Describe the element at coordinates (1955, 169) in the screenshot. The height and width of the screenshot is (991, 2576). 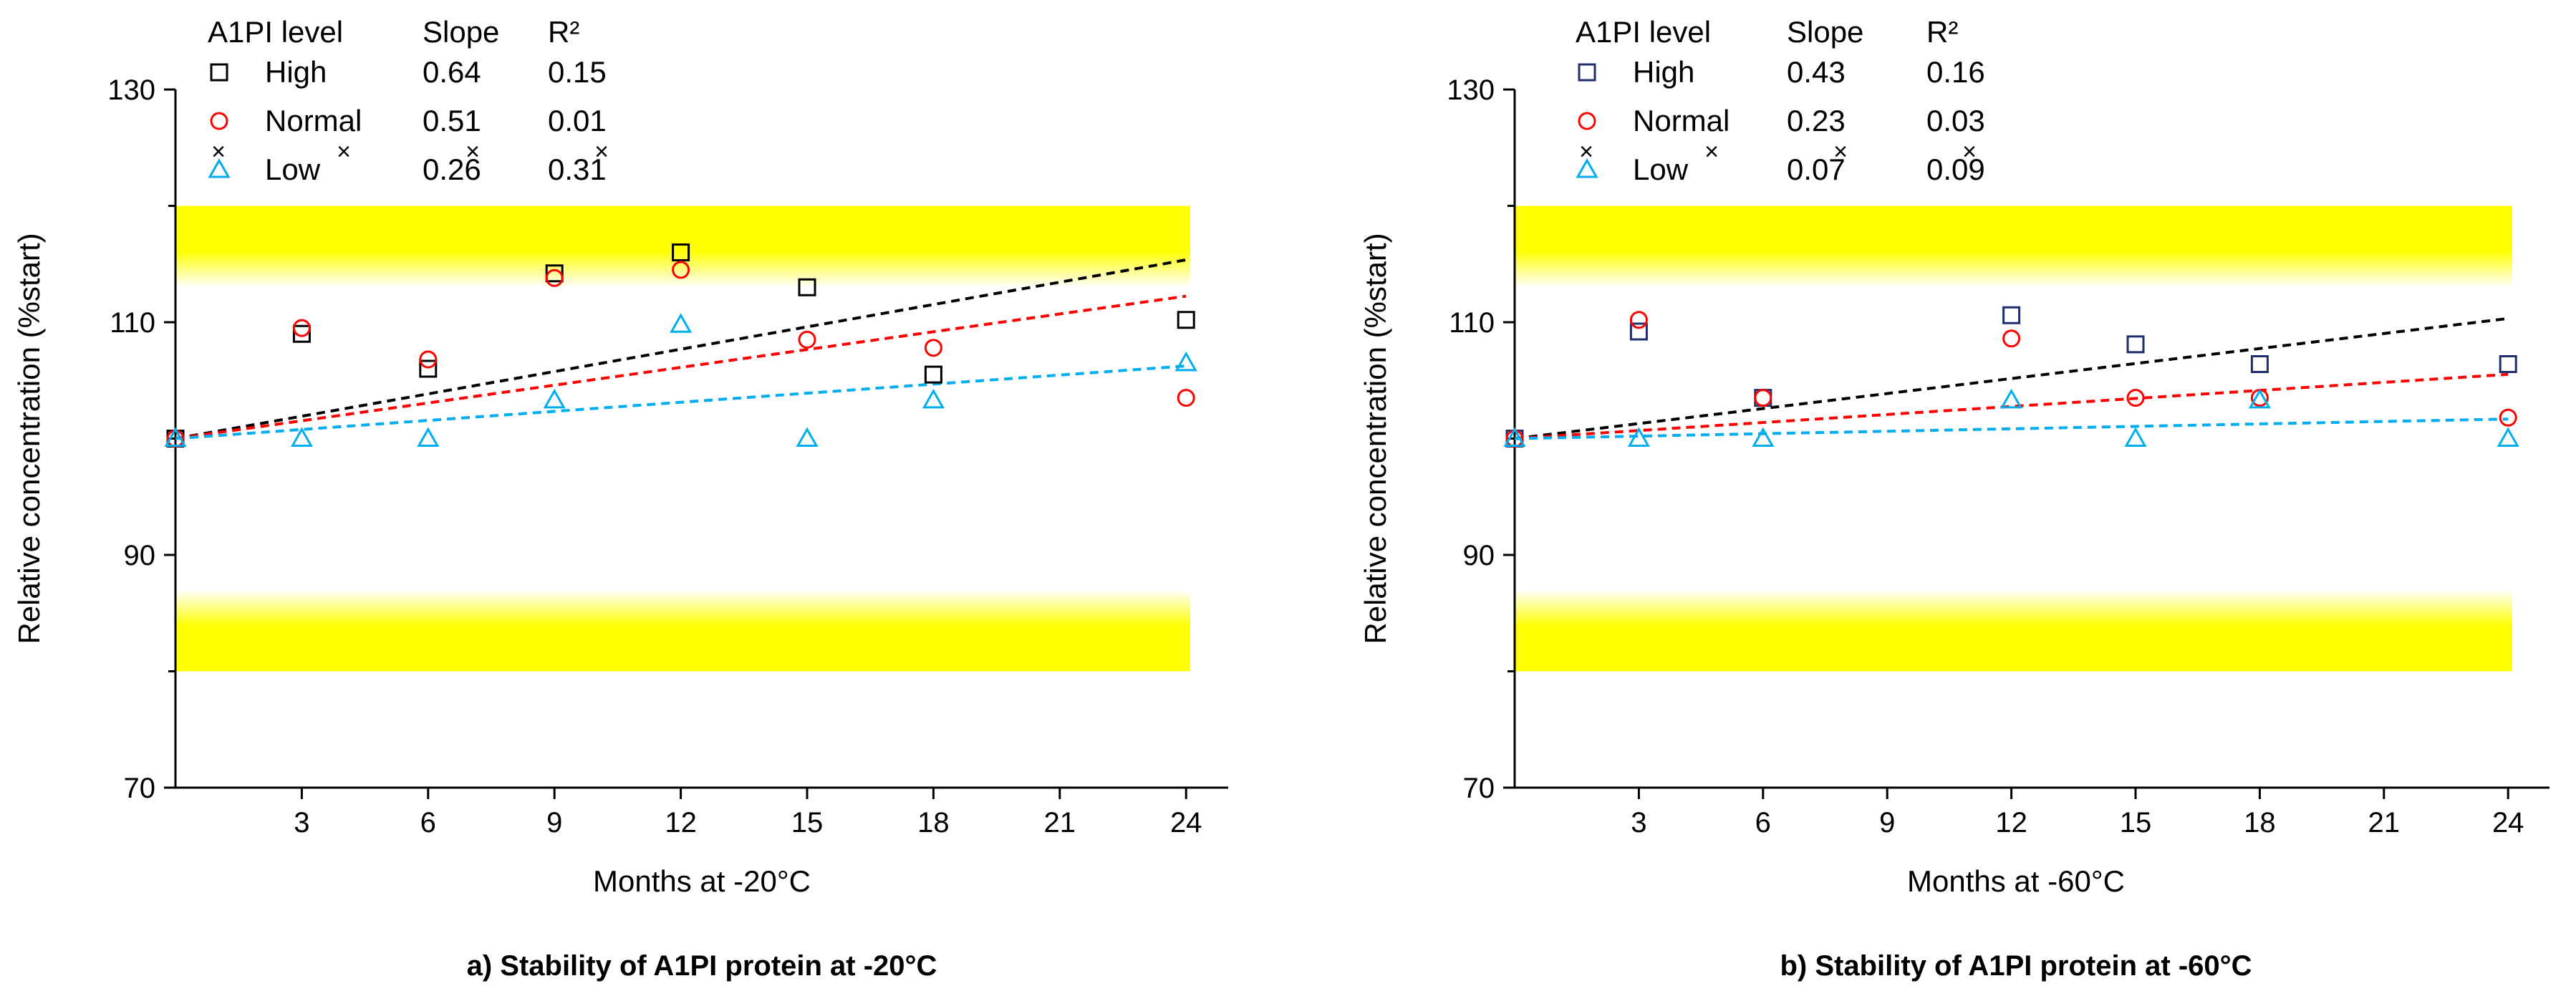
I see `legend-r2-low: 0.09` at that location.